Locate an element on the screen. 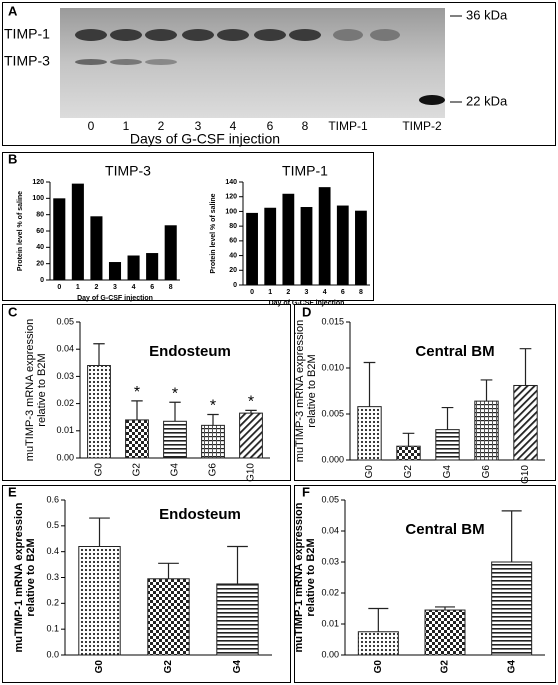 The image size is (558, 685). y-tick-label: 140 is located at coordinates (231, 182).